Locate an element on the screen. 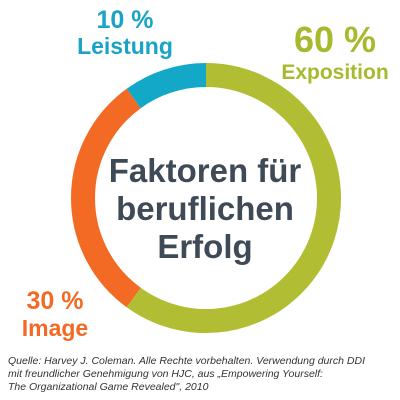 The width and height of the screenshot is (400, 400). chart-title-line-1: Faktoren für is located at coordinates (205, 170).